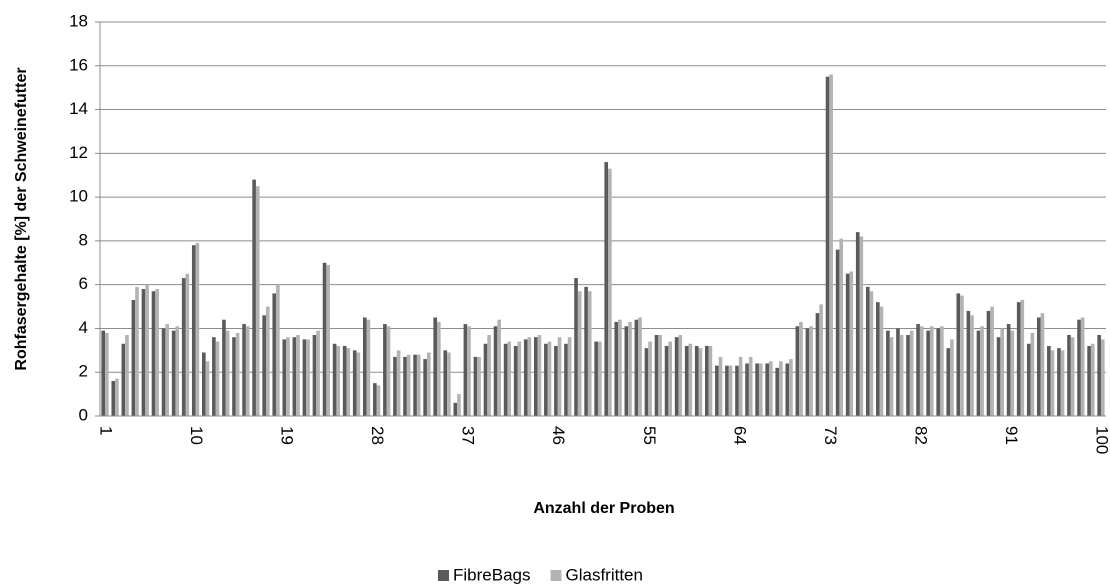 This screenshot has width=1110, height=584. Describe the element at coordinates (83, 283) in the screenshot. I see `y-tick-label: 6` at that location.